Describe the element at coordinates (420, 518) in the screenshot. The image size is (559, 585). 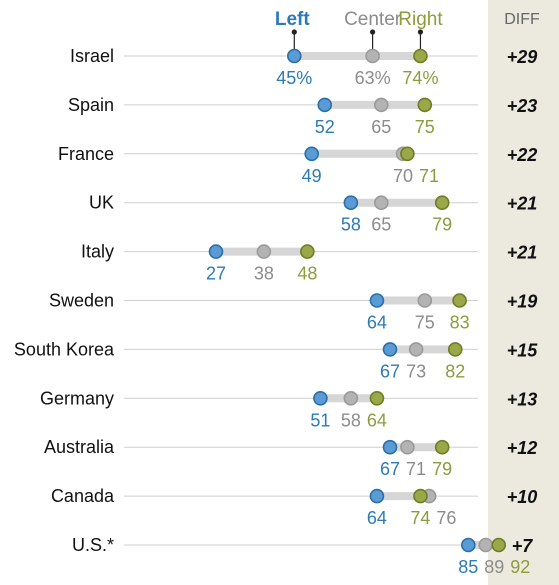
I see `value-label-right: 74` at that location.